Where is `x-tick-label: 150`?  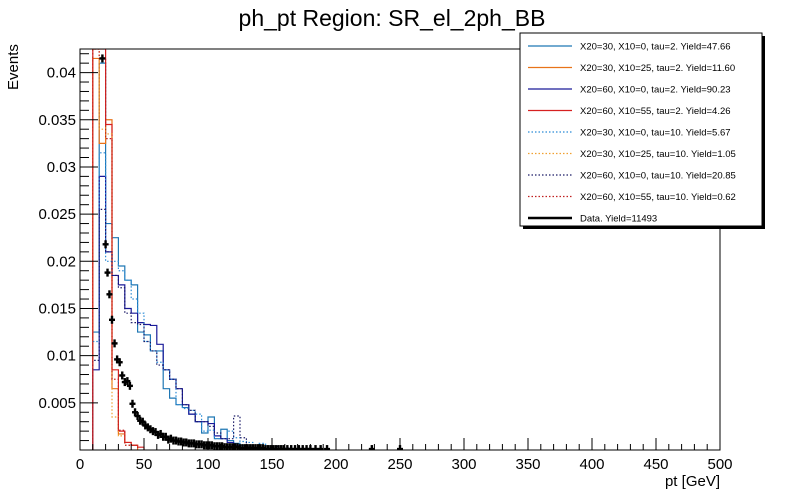 x-tick-label: 150 is located at coordinates (271, 464).